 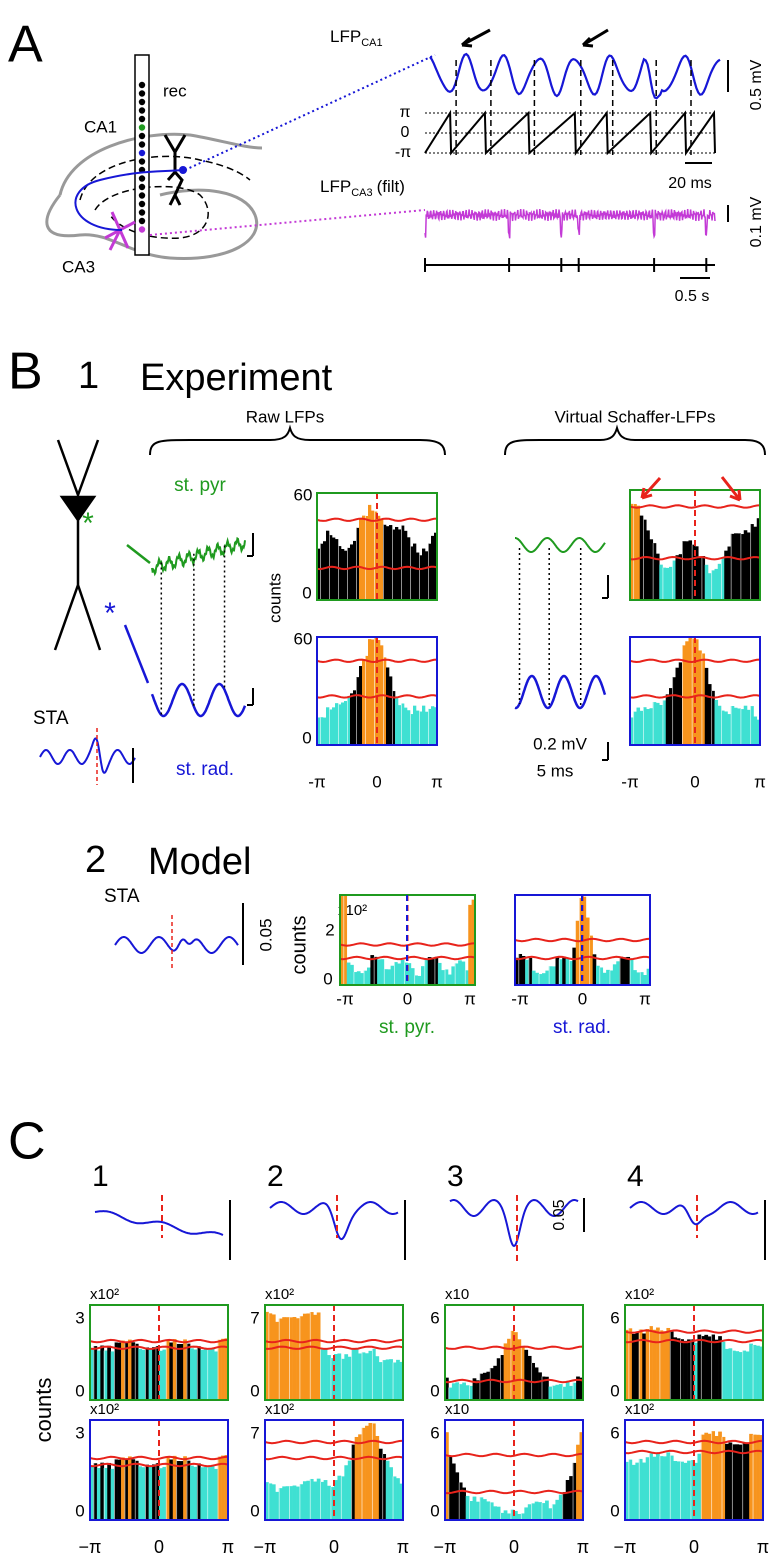 What do you see at coordinates (79, 1510) in the screenshot?
I see `y-tick-label: 0` at bounding box center [79, 1510].